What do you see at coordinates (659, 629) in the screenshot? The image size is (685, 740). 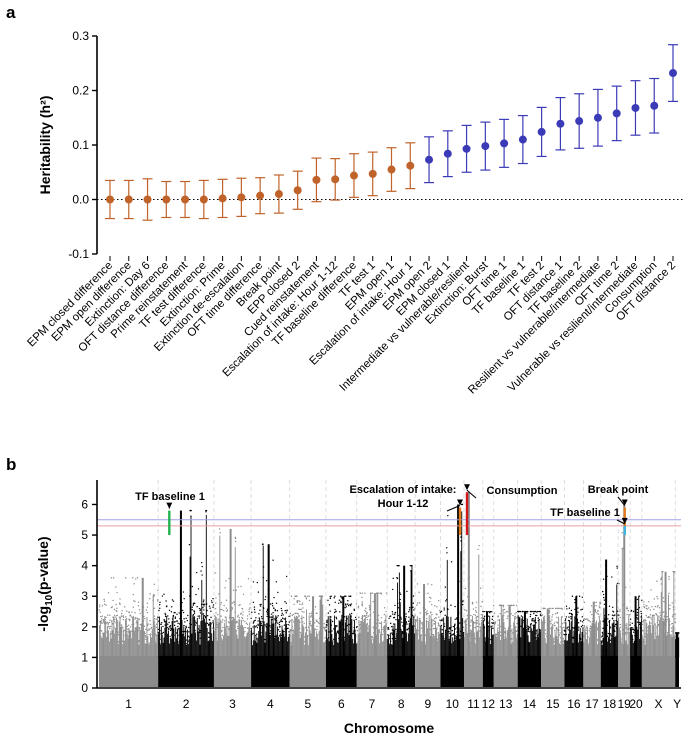 I see `chromosome-X-points` at bounding box center [659, 629].